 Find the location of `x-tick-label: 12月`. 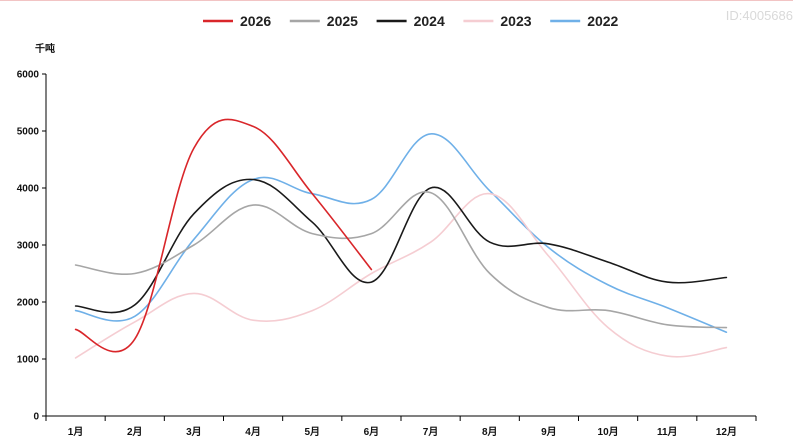

x-tick-label: 12月 is located at coordinates (726, 432).